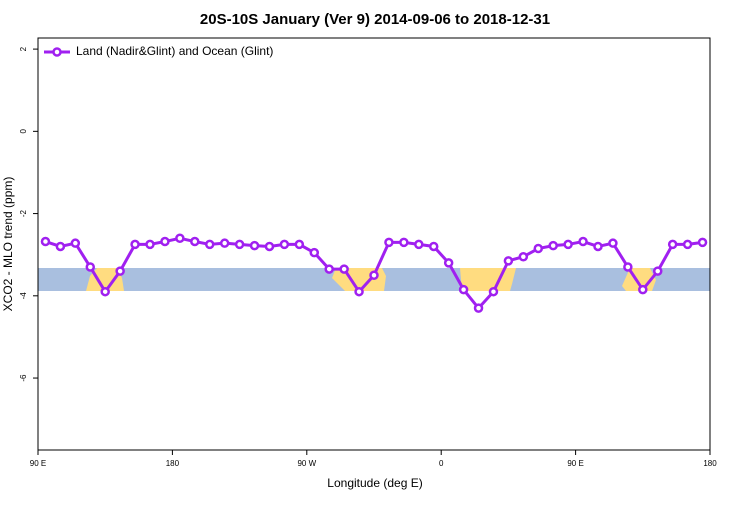 Image resolution: width=750 pixels, height=505 pixels. Describe the element at coordinates (488, 279) in the screenshot. I see `land` at that location.